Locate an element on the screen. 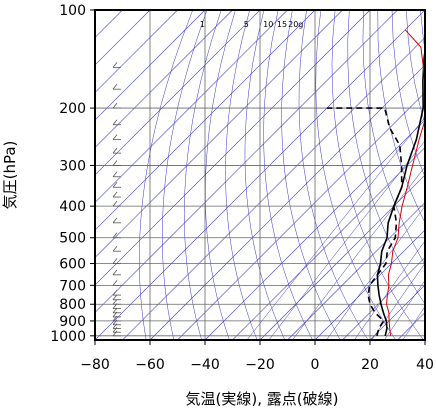  y-tick-label: 1000 is located at coordinates (68, 337).